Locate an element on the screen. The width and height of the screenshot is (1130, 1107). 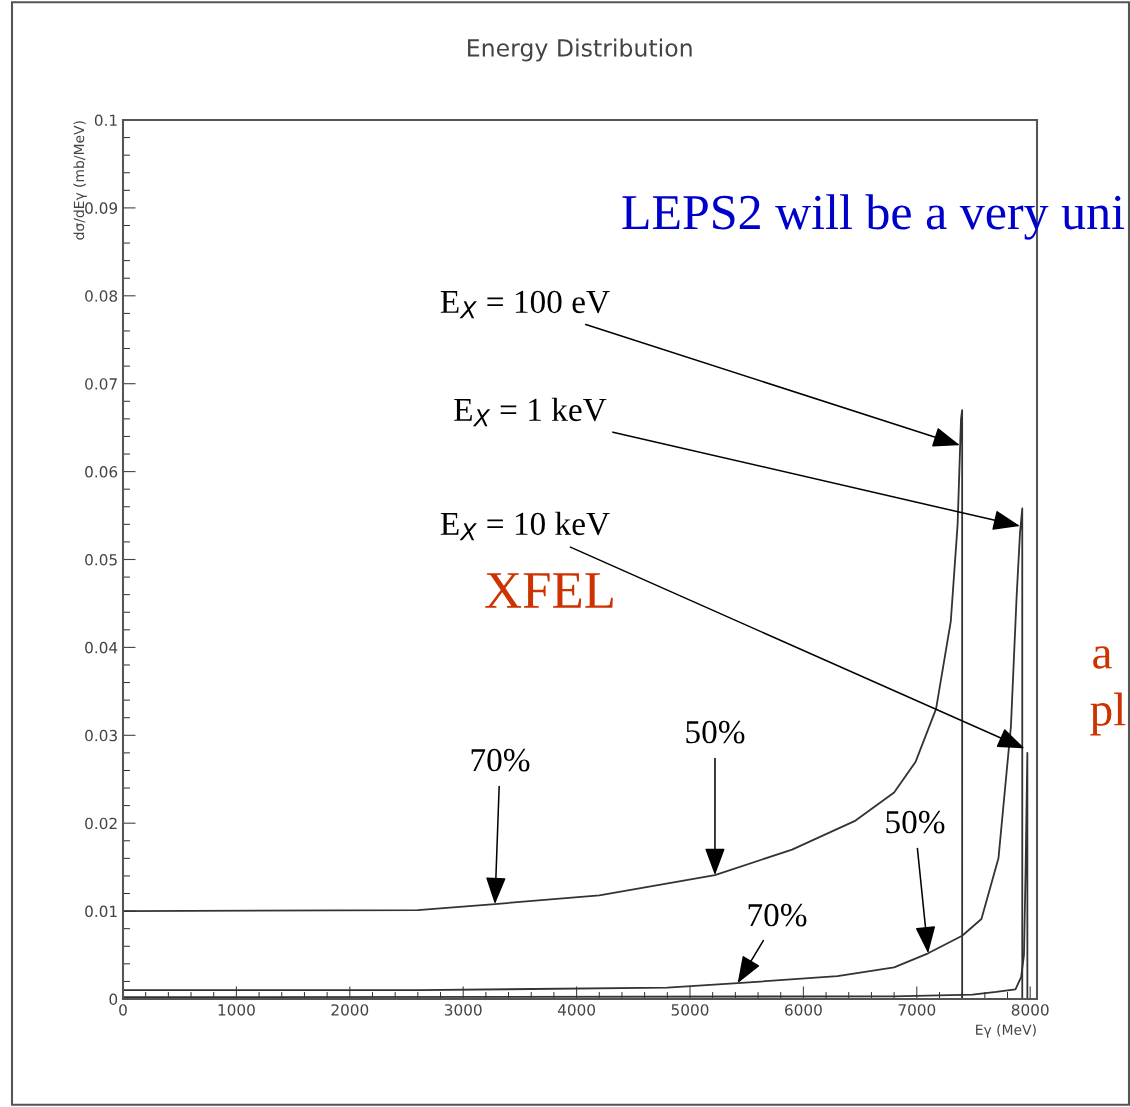
text: a is located at coordinates (1102, 657).